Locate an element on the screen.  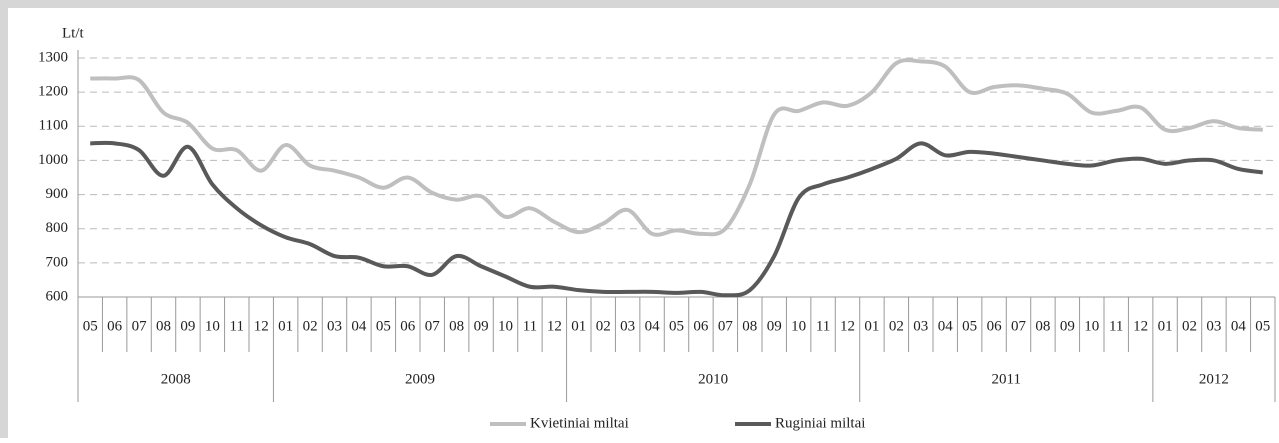
year-label: 2011 is located at coordinates (1006, 379).